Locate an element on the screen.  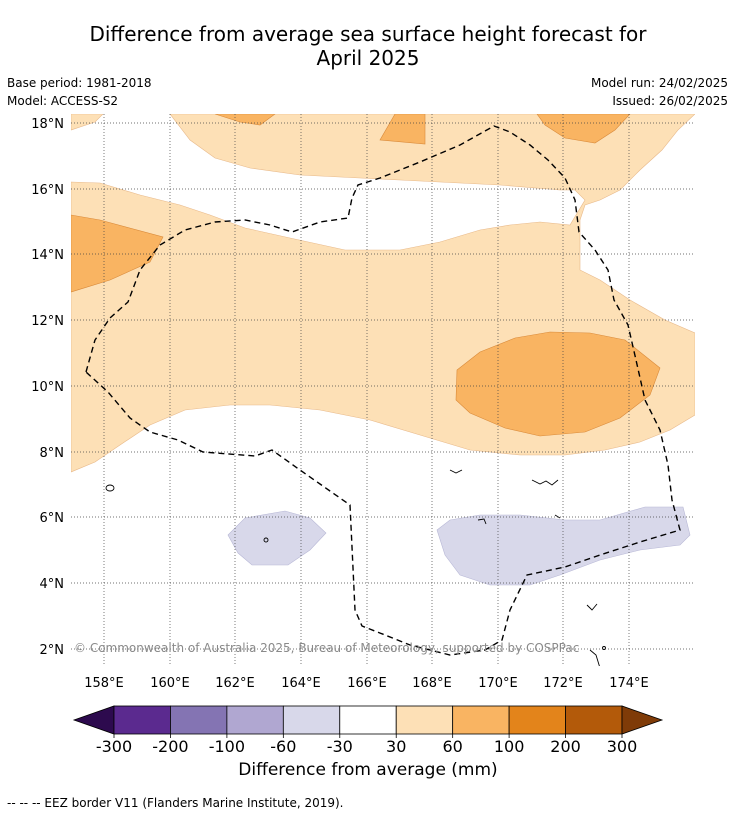
colorbar-tick-label: -30 is located at coordinates (340, 746).